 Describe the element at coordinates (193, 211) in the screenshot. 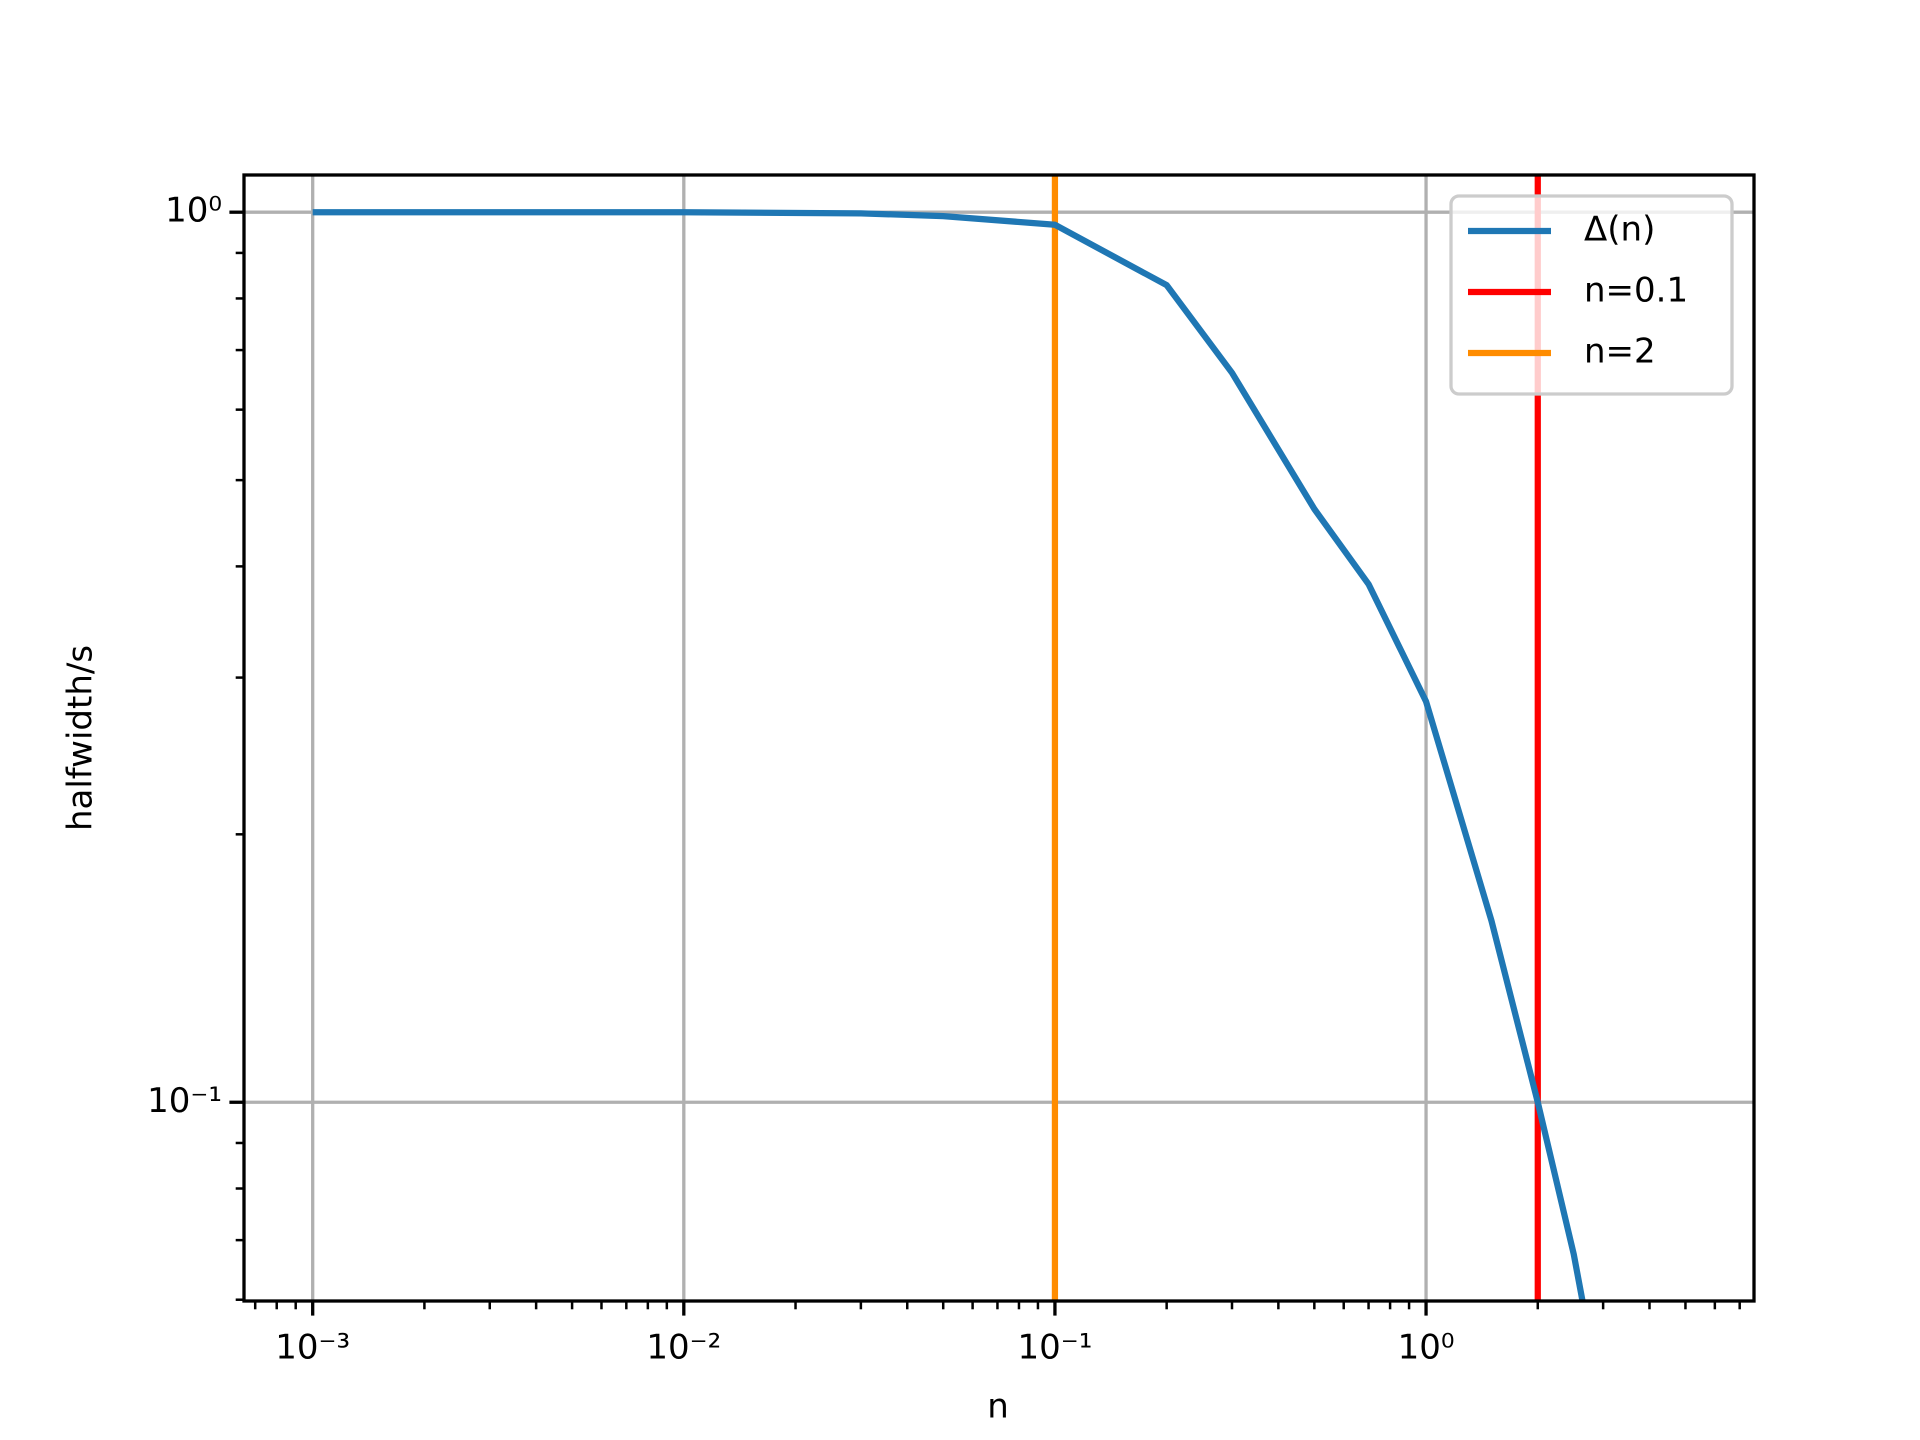

I see `y-tick-label: 10⁰` at that location.